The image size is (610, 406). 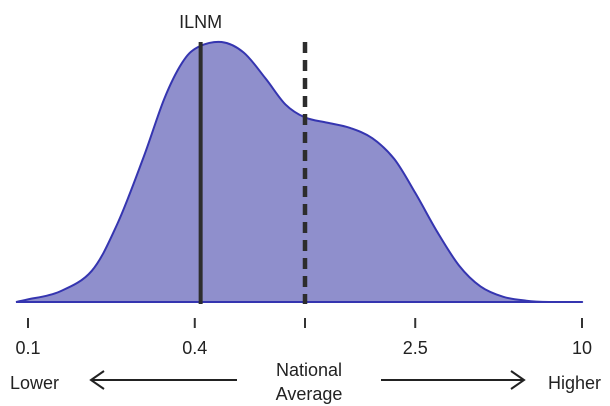 I want to click on national-average-label-line1: National, so click(x=309, y=370).